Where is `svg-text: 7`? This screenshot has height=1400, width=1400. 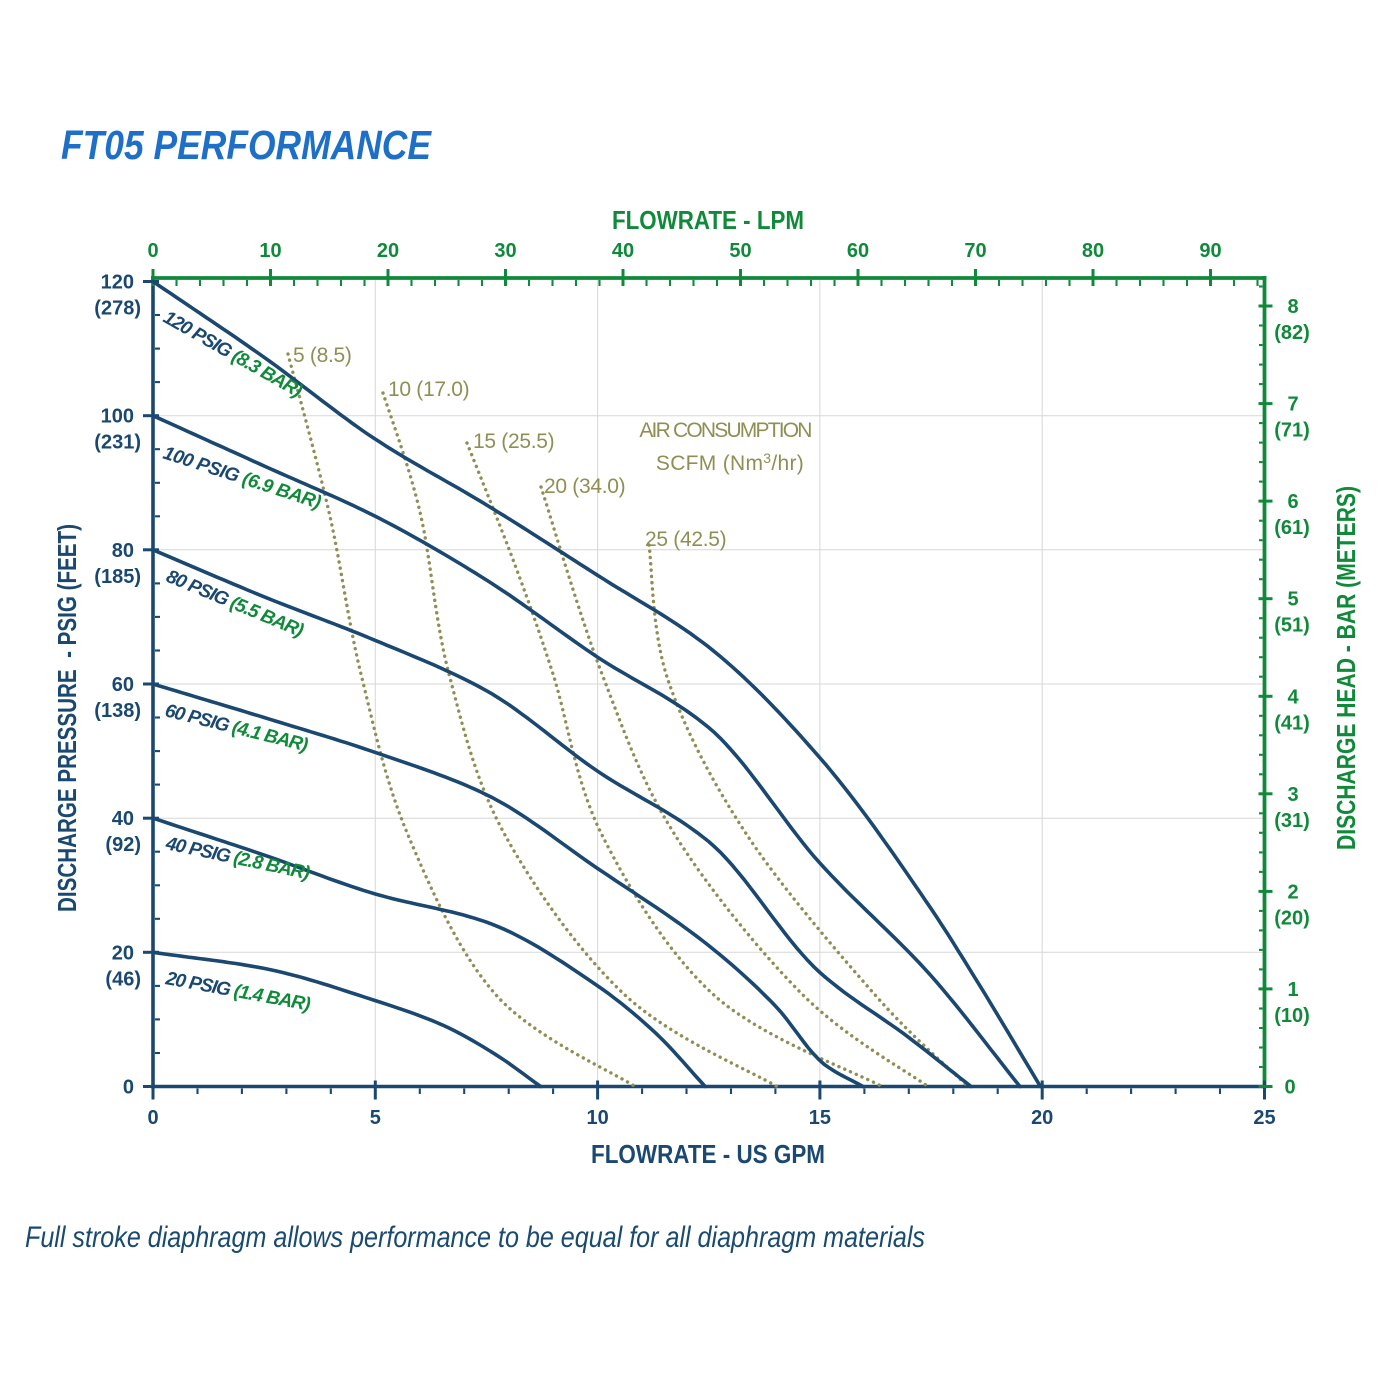
svg-text: 7 is located at coordinates (1292, 405).